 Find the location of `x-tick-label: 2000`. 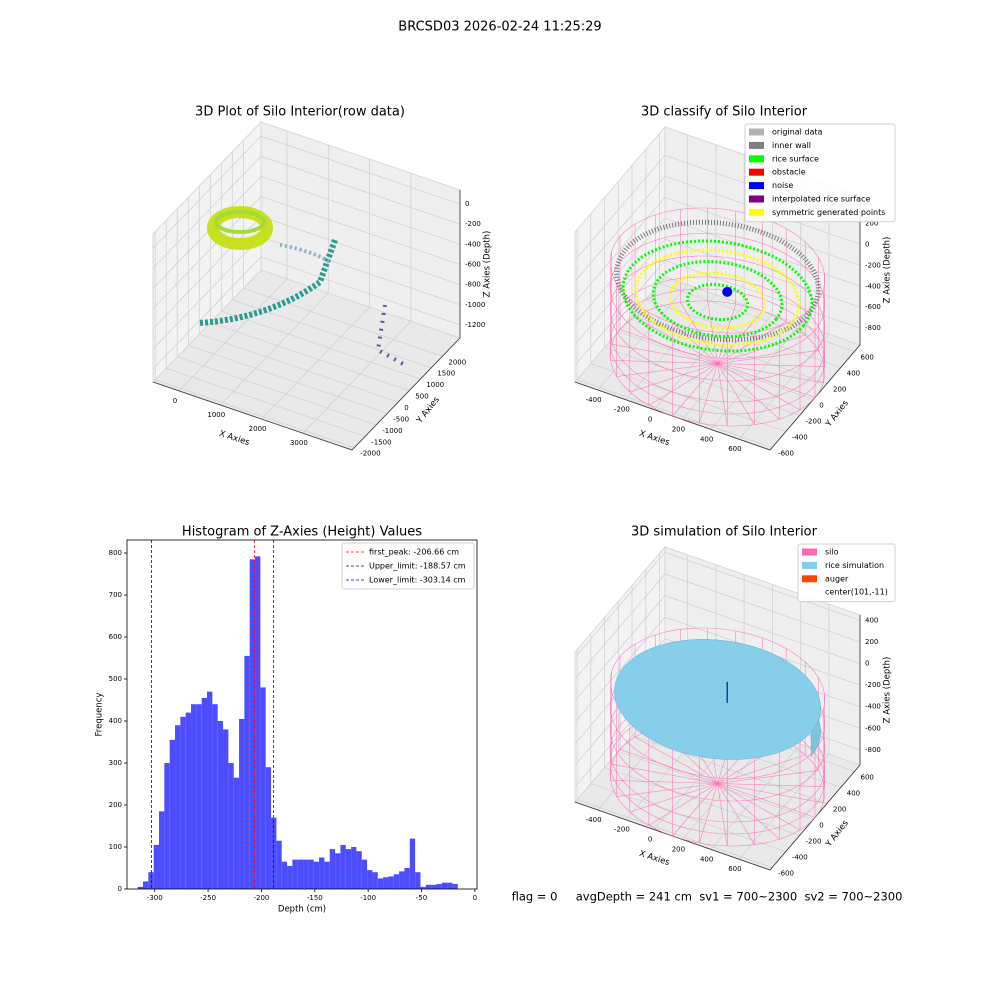

x-tick-label: 2000 is located at coordinates (258, 429).